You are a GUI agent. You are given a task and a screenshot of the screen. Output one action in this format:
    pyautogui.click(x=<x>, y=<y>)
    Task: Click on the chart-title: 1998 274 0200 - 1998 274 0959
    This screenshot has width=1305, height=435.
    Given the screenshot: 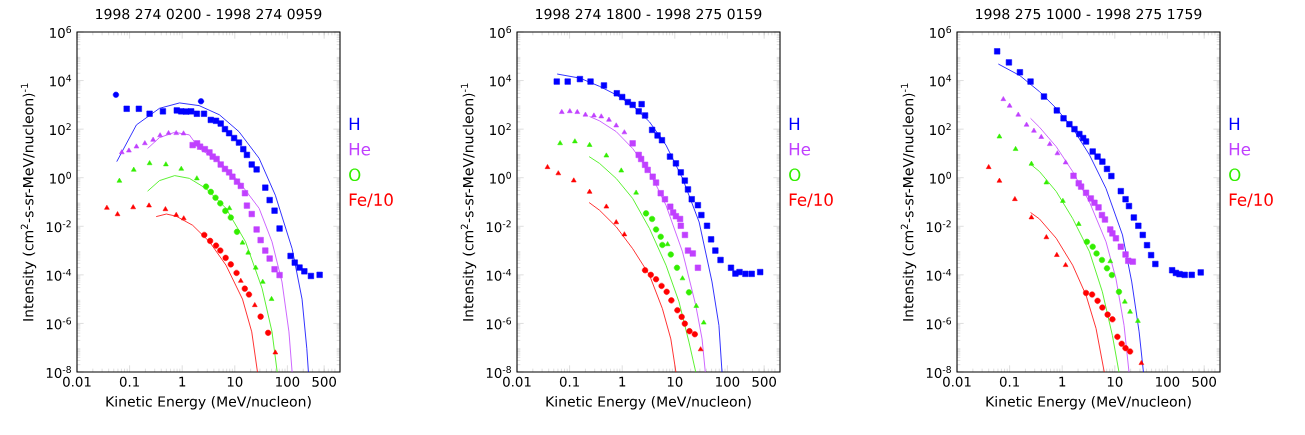 What is the action you would take?
    pyautogui.click(x=209, y=14)
    